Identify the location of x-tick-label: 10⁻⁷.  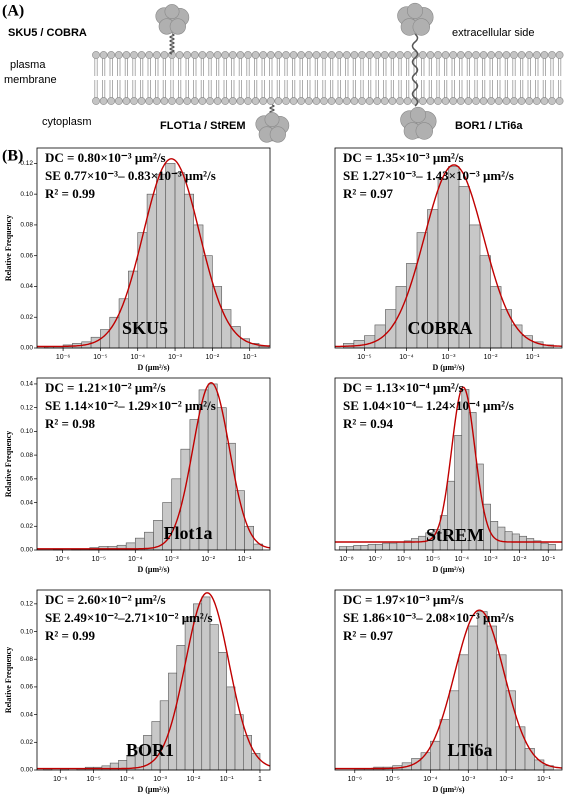
(375, 559).